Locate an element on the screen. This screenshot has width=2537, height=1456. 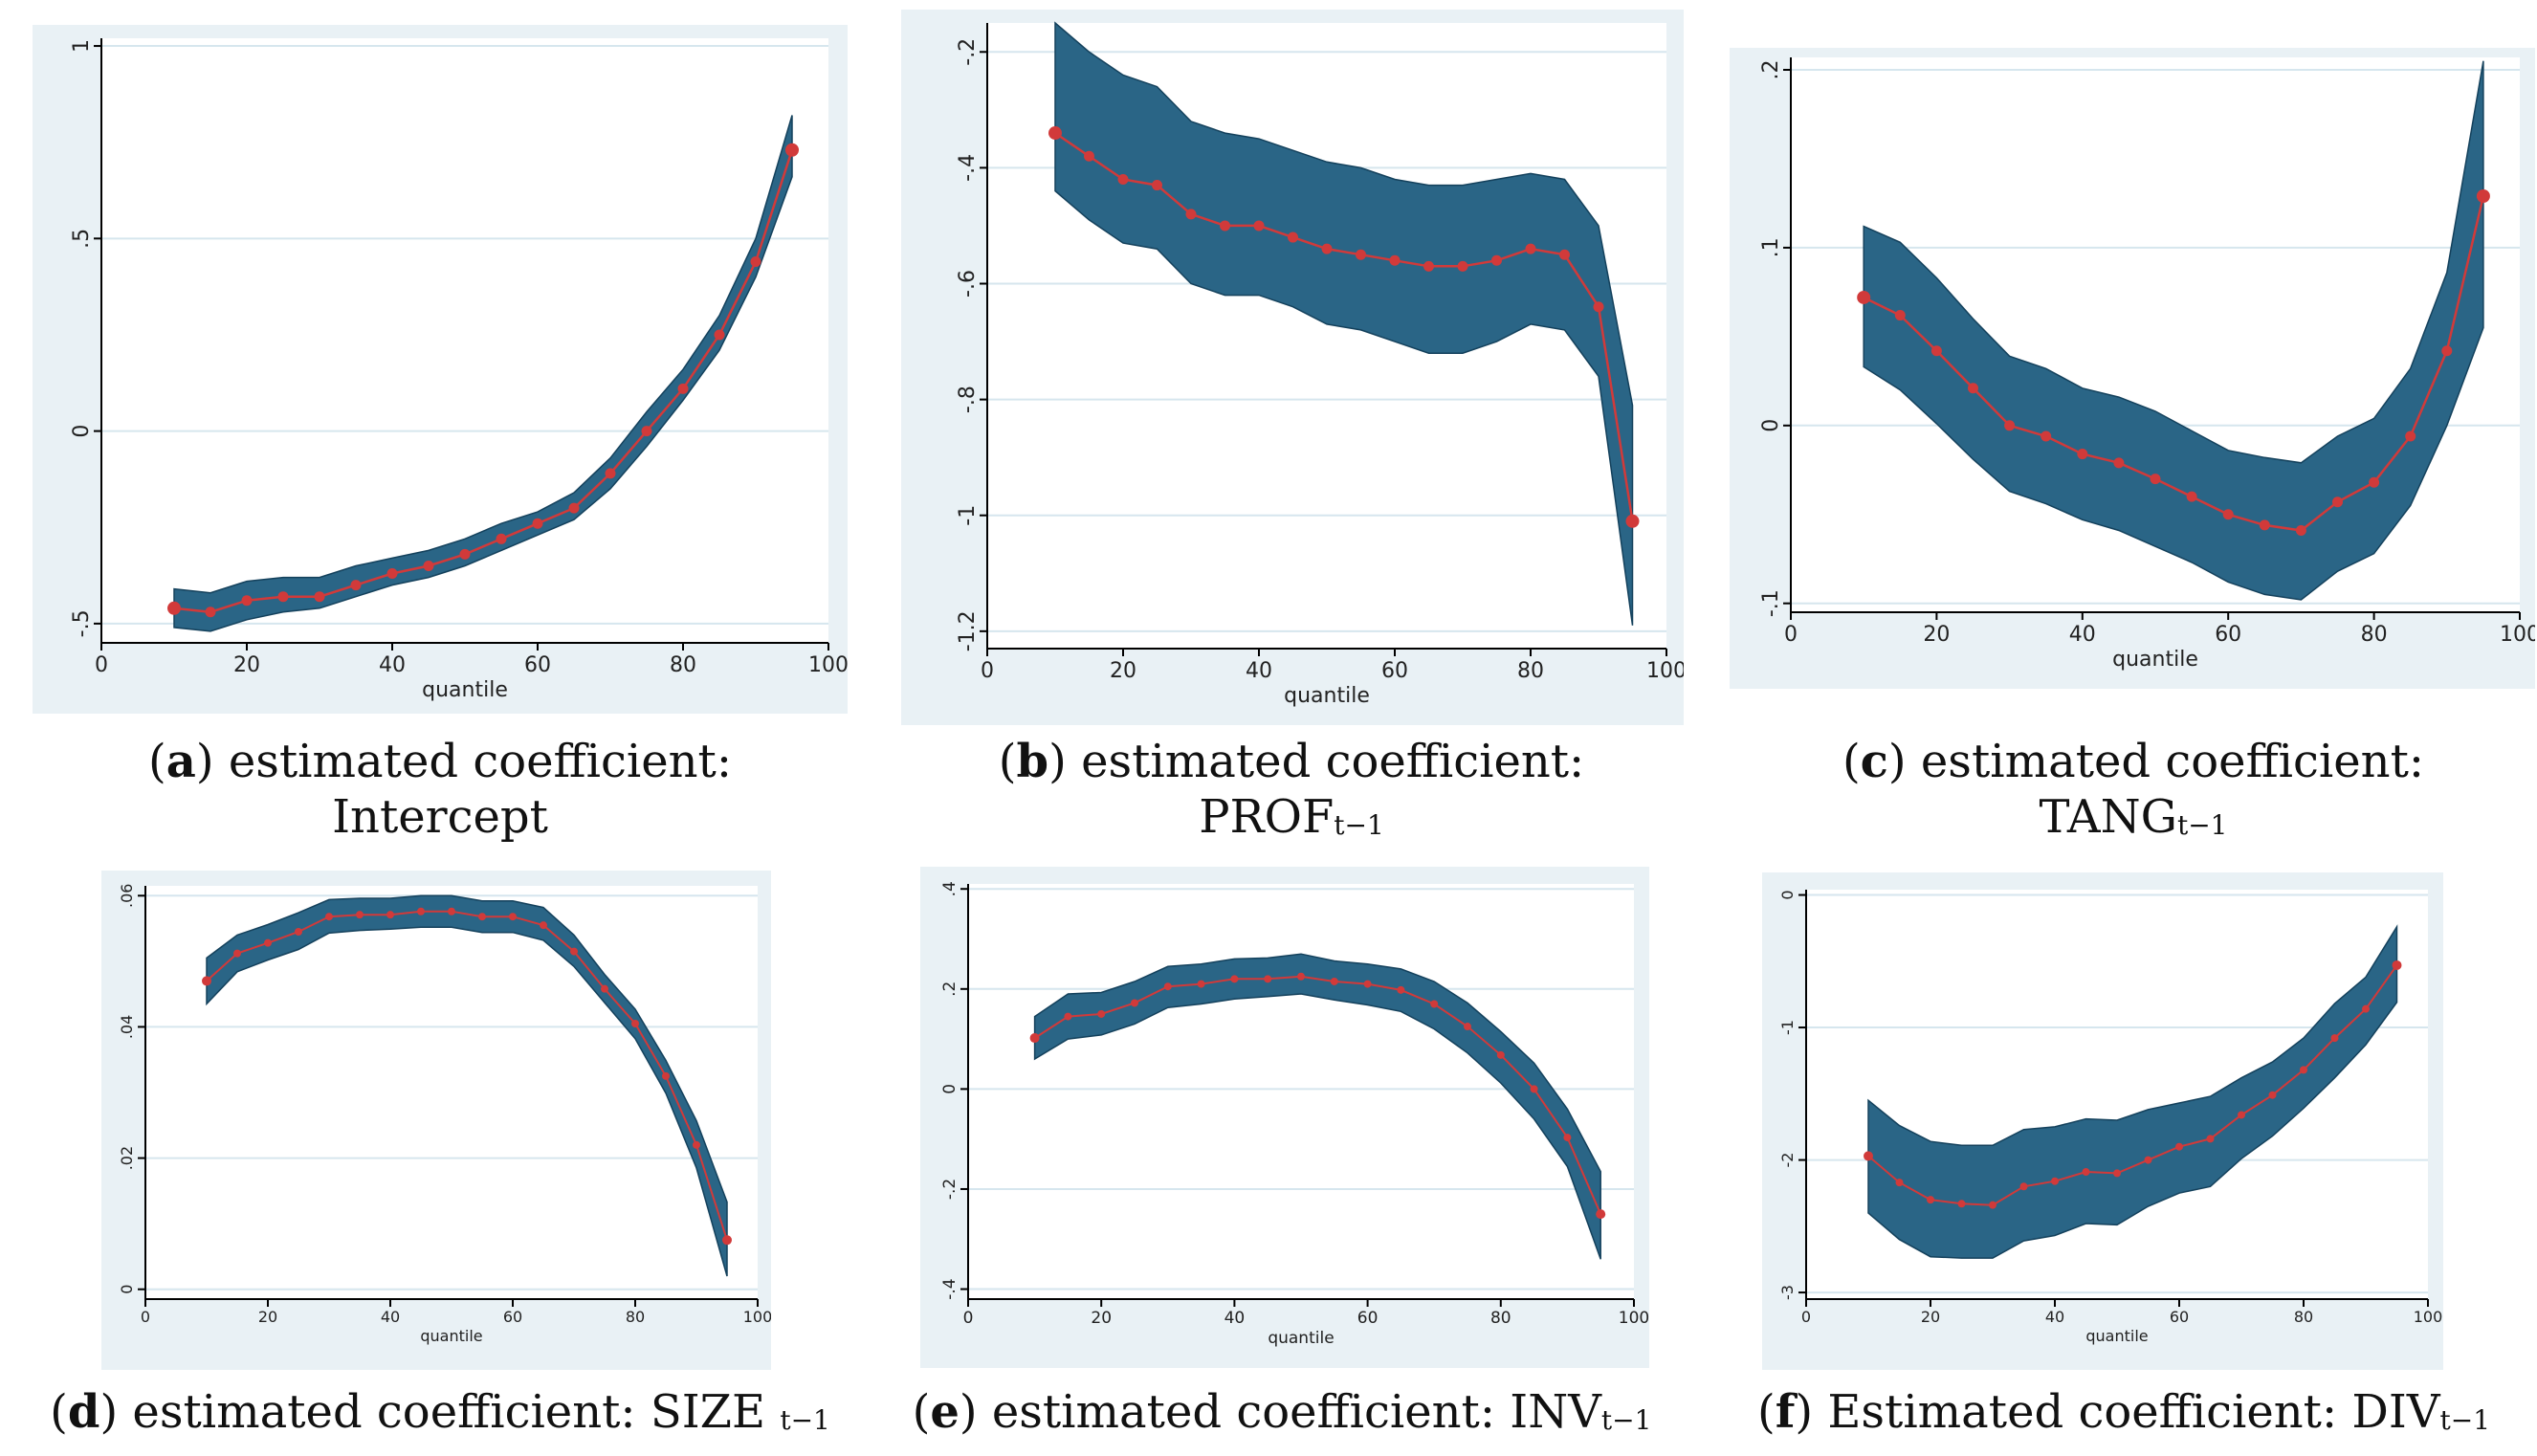
caption-e-letter: e is located at coordinates (945, 1412).